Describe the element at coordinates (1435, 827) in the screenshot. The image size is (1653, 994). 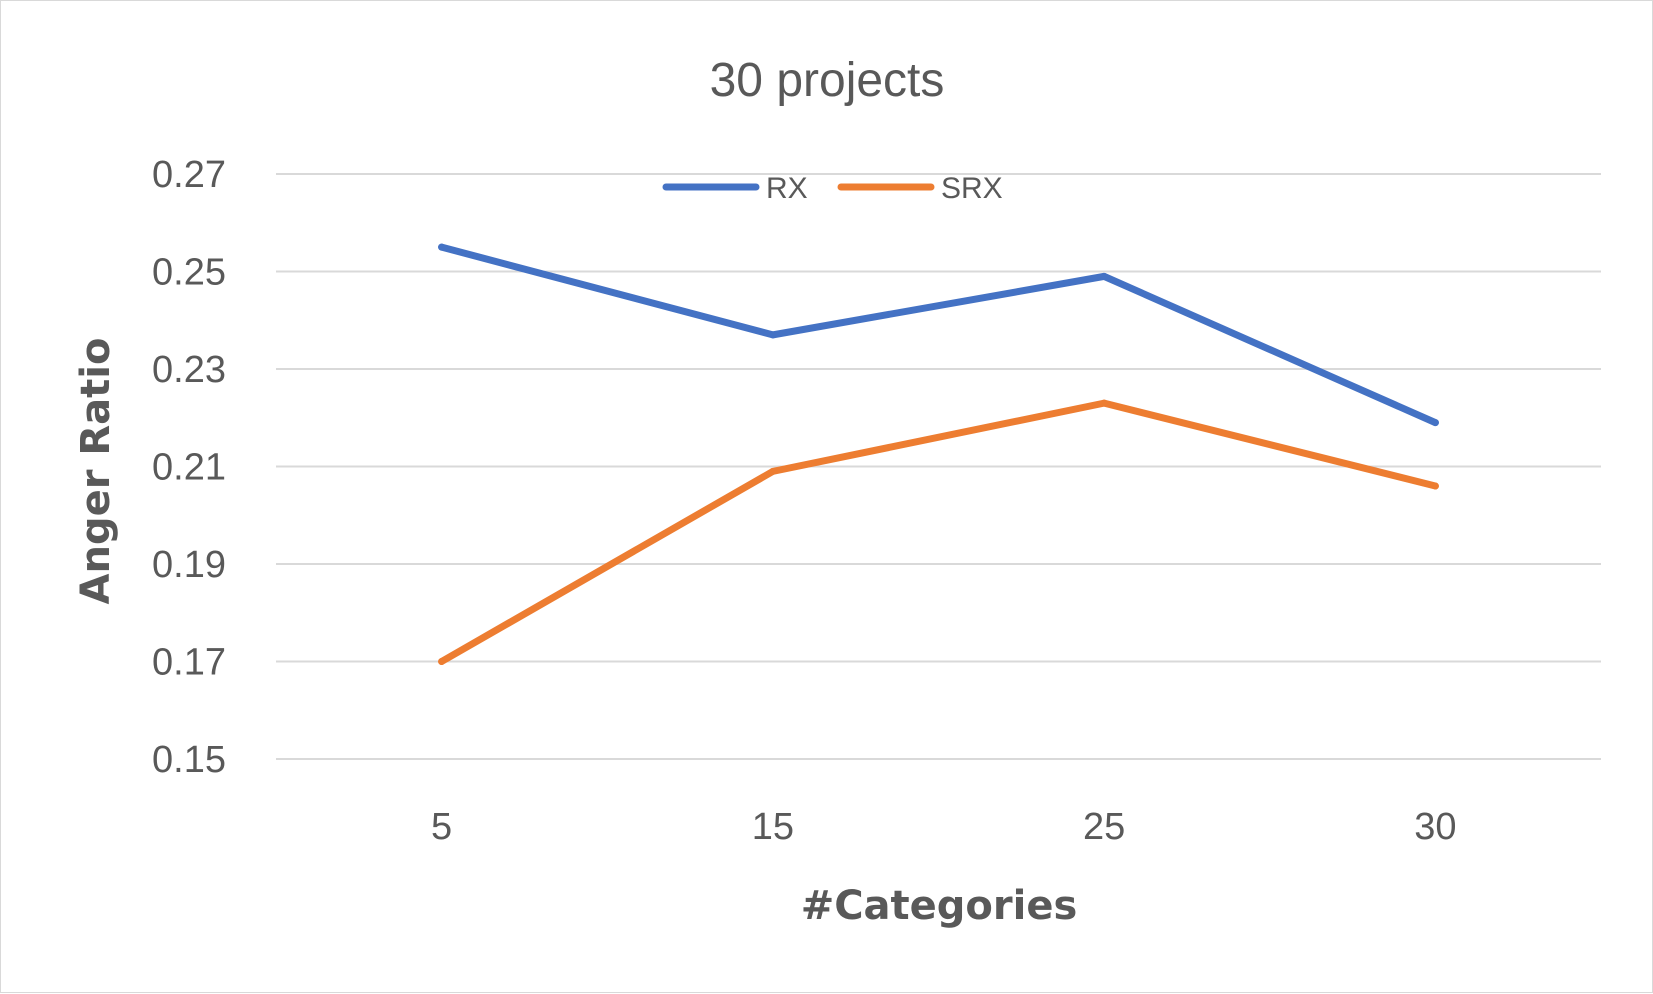
I see `x-tick-label: 30` at that location.